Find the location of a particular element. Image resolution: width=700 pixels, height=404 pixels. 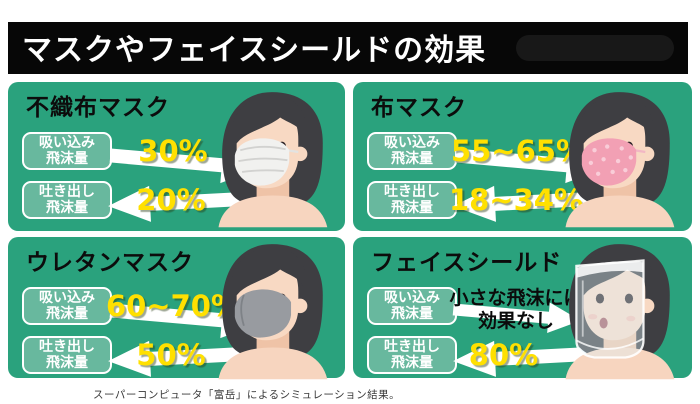

face-with-face-shield-illustration is located at coordinates (620, 312).